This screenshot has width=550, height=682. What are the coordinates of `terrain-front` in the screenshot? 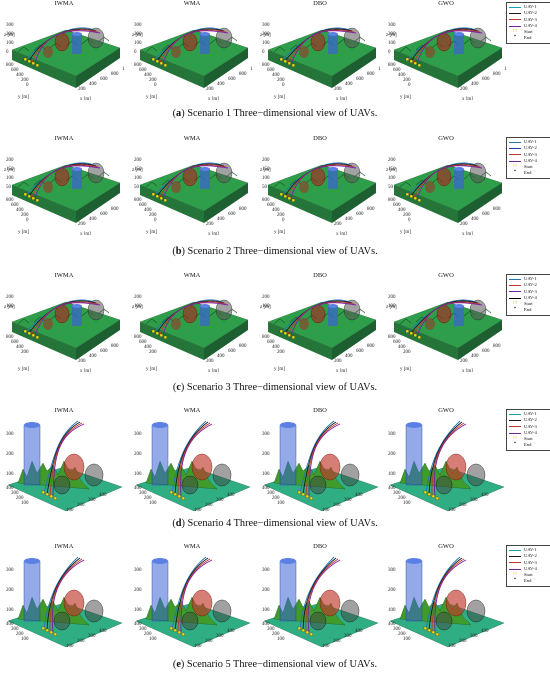 It's located at (44, 341).